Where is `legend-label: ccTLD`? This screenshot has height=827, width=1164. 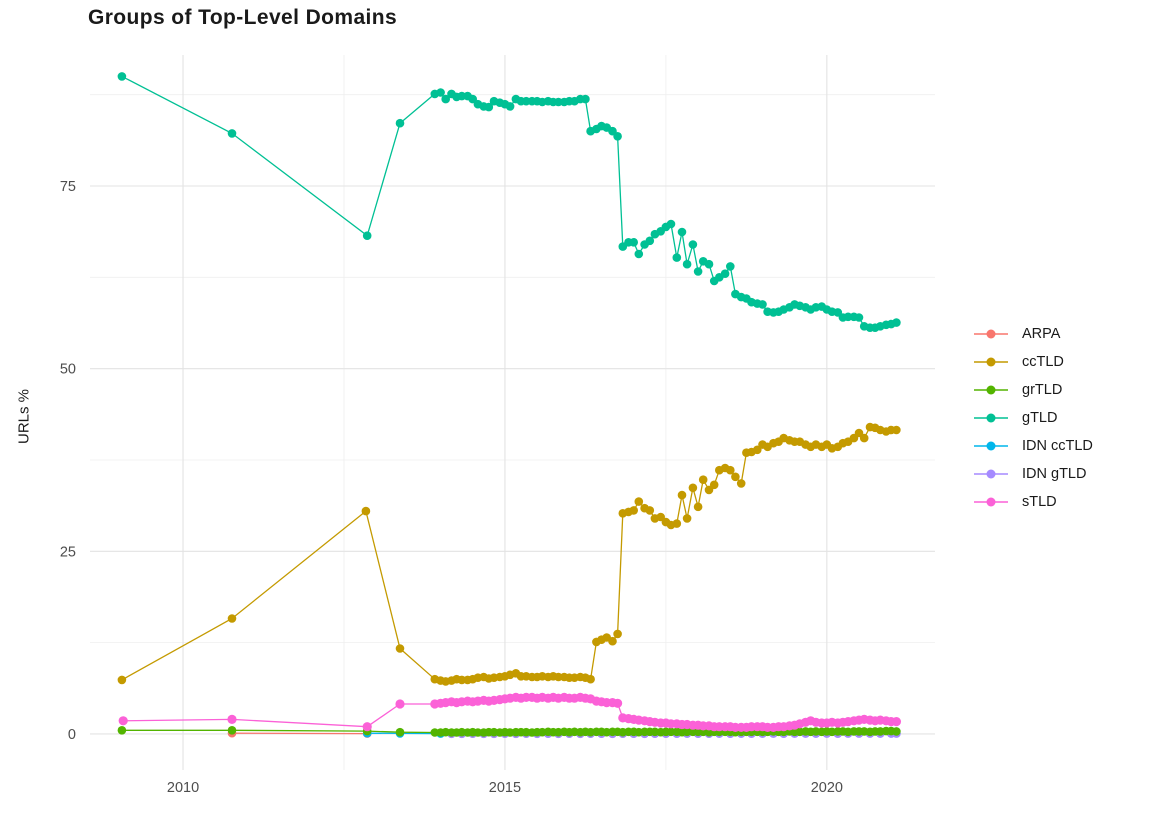
legend-label: ccTLD is located at coordinates (1043, 362).